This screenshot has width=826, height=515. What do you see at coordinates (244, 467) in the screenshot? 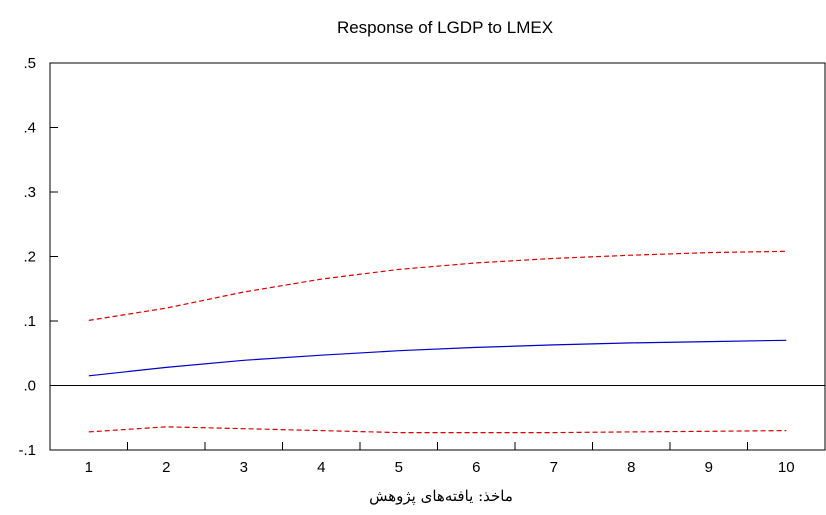
I see `x-tick-label: 3` at bounding box center [244, 467].